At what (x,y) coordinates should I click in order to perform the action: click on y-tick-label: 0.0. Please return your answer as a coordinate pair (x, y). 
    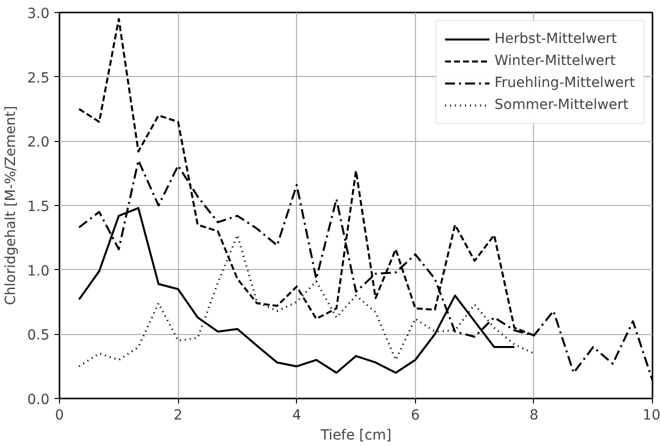
    Looking at the image, I should click on (38, 400).